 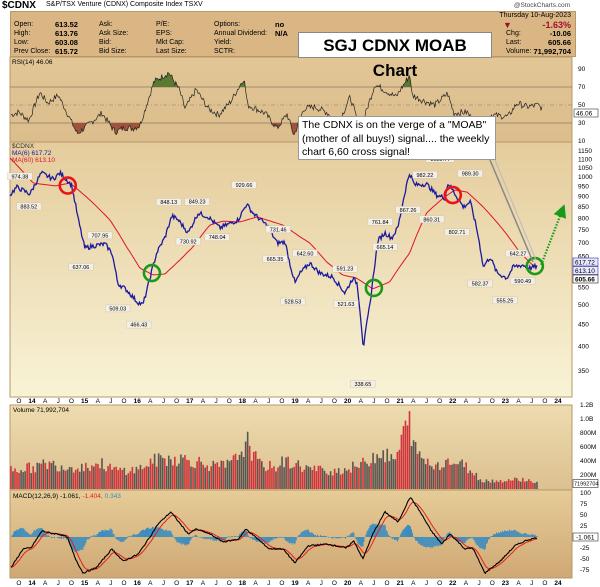 What do you see at coordinates (276, 129) in the screenshot?
I see `rsi-oversold-fill` at bounding box center [276, 129].